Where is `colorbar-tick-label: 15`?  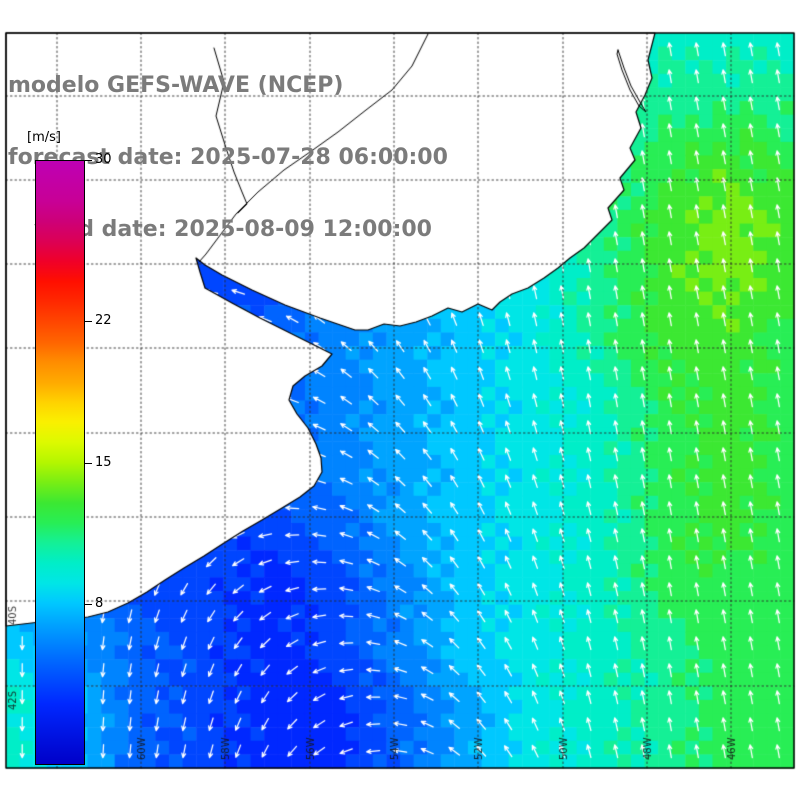
colorbar-tick-label: 15 is located at coordinates (103, 462).